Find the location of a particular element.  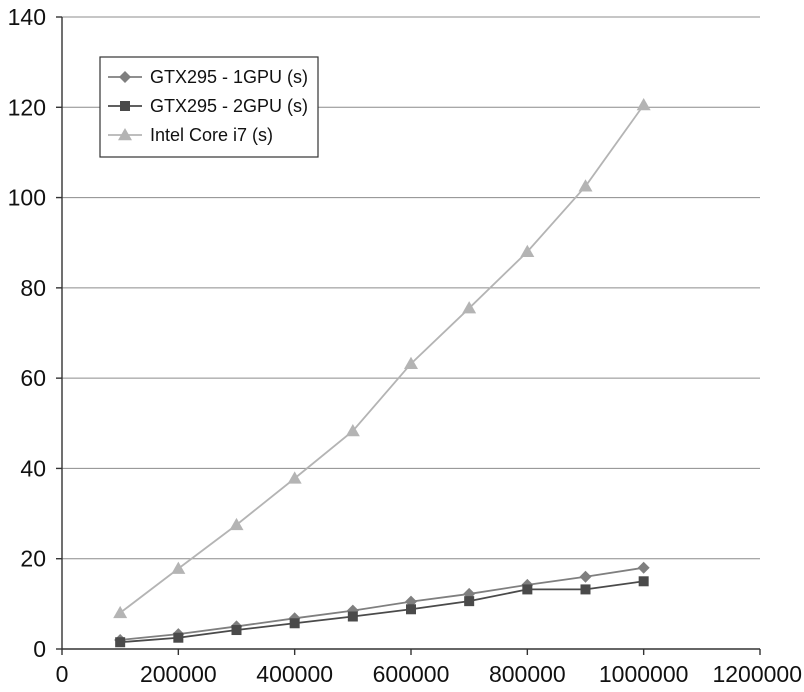

legend-box is located at coordinates (209, 107).